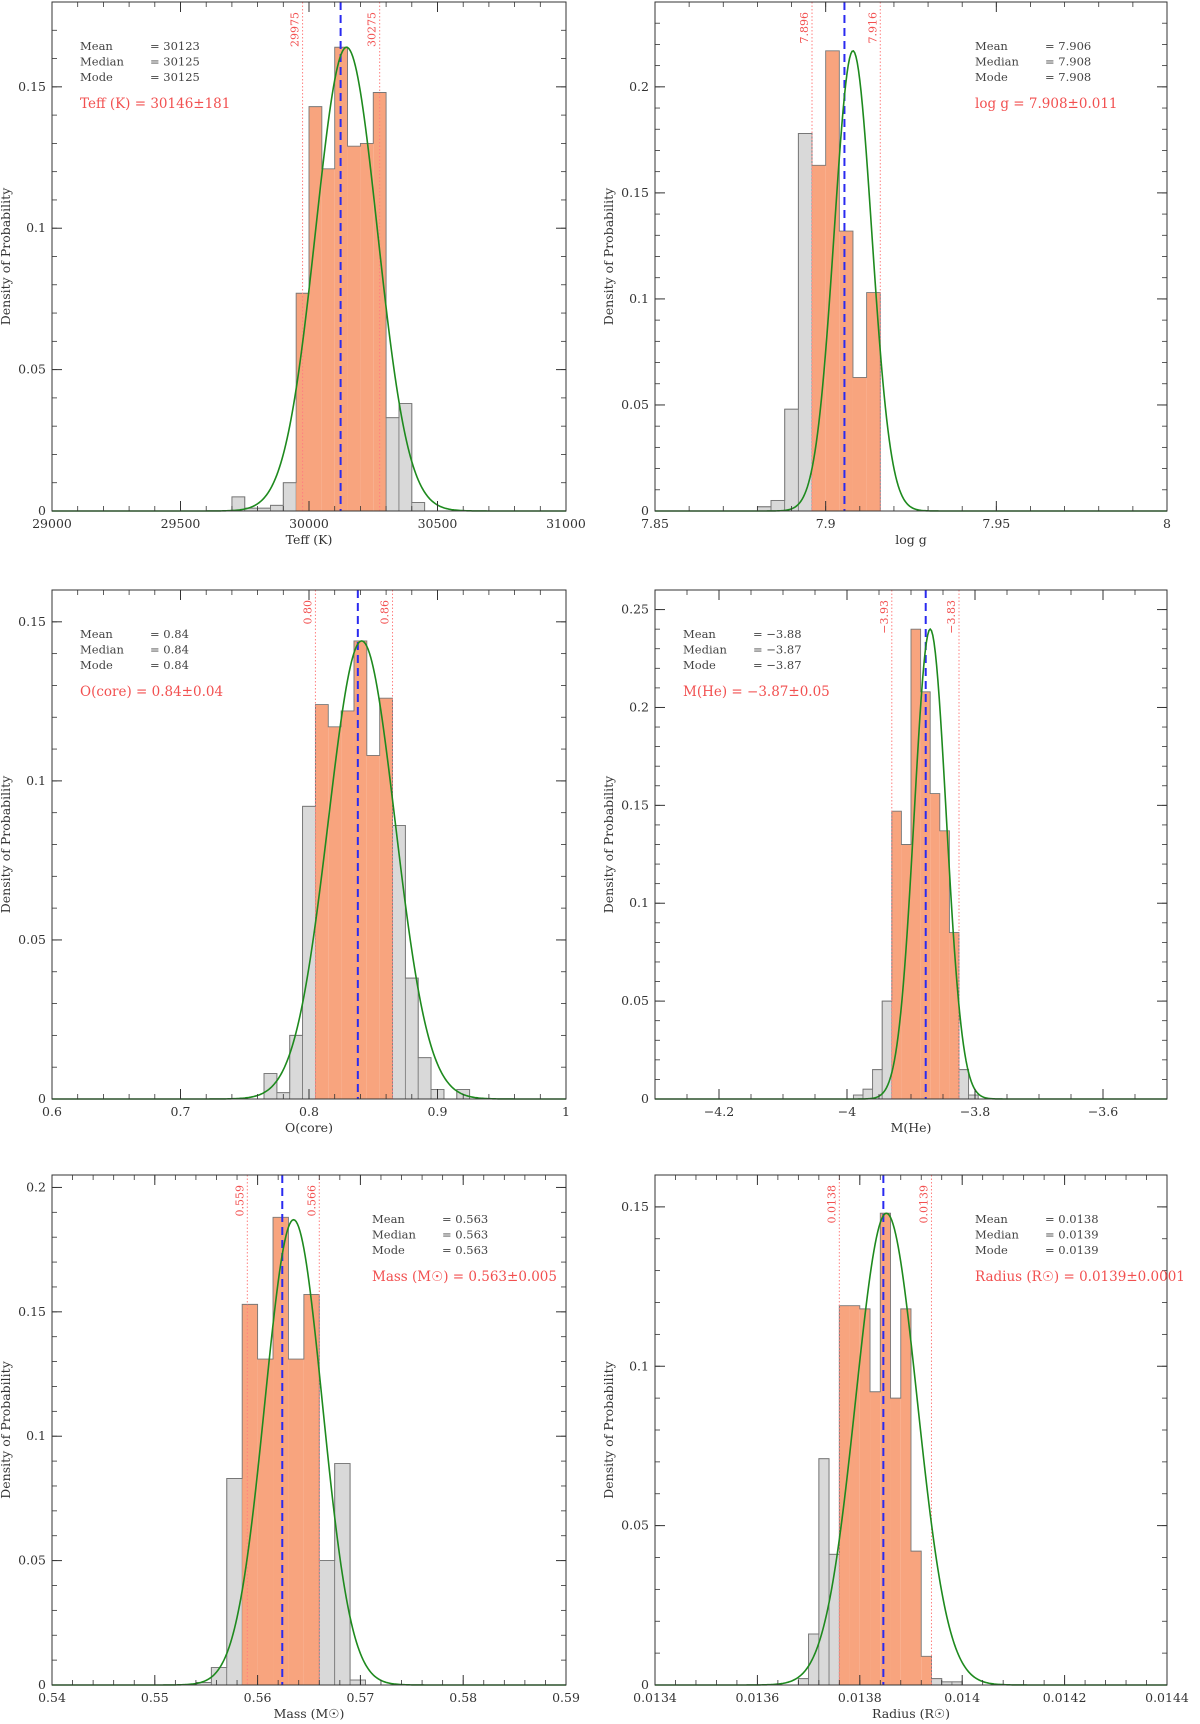  What do you see at coordinates (566, 1111) in the screenshot?
I see `x-tick-label: 1` at bounding box center [566, 1111].